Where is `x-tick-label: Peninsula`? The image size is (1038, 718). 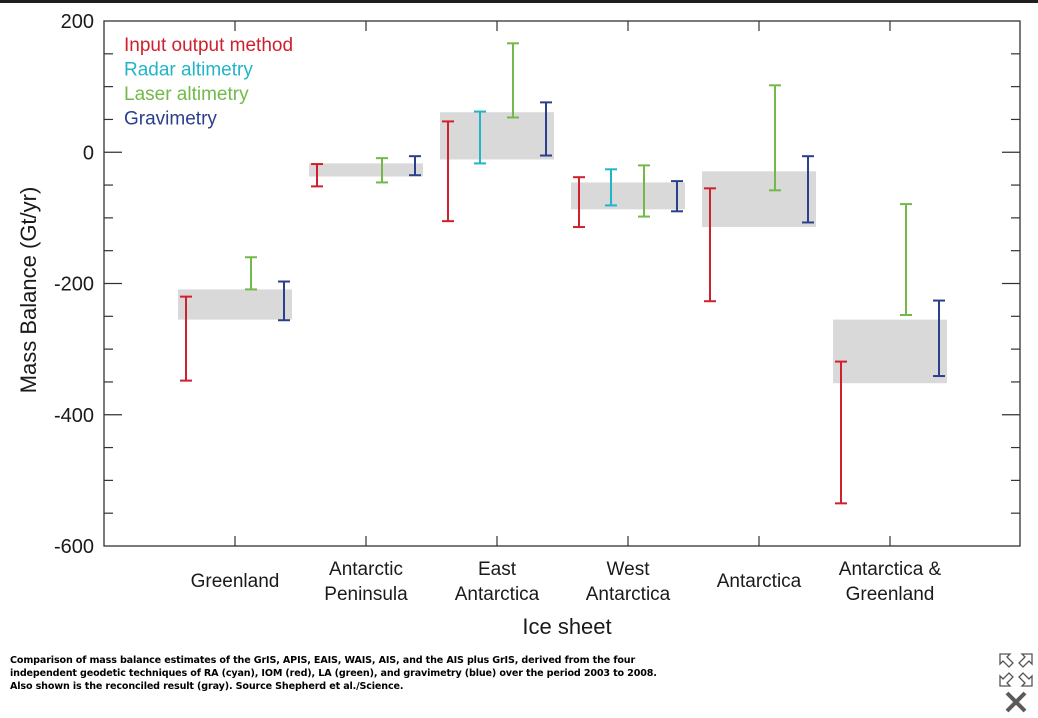 x-tick-label: Peninsula is located at coordinates (366, 594).